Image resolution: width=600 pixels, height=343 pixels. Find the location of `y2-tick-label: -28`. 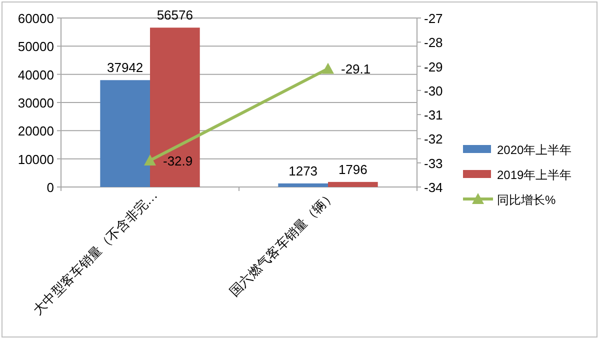

y2-tick-label: -28 is located at coordinates (433, 42).